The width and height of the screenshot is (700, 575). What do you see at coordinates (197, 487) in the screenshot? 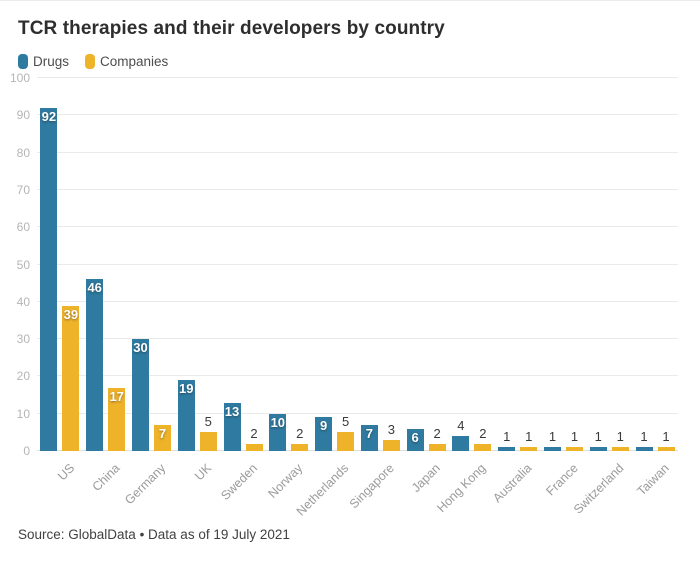
I see `x-axis-cell-uk: UK` at bounding box center [197, 487].